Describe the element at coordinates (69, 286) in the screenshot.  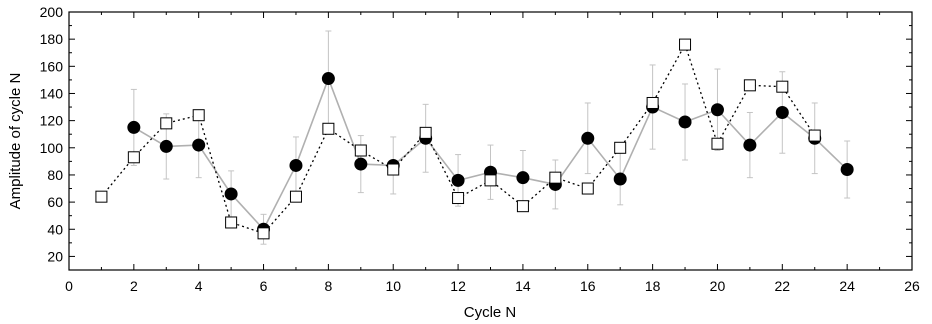
I see `x-tick-label: 0` at that location.